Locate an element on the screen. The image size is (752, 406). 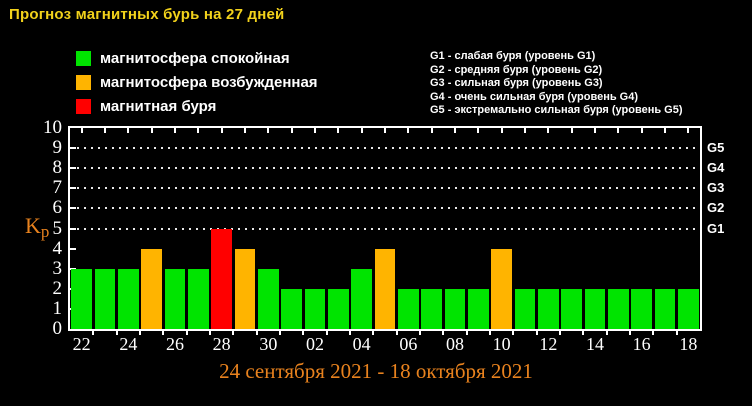
right-axis-label-G3: G3 is located at coordinates (716, 188).